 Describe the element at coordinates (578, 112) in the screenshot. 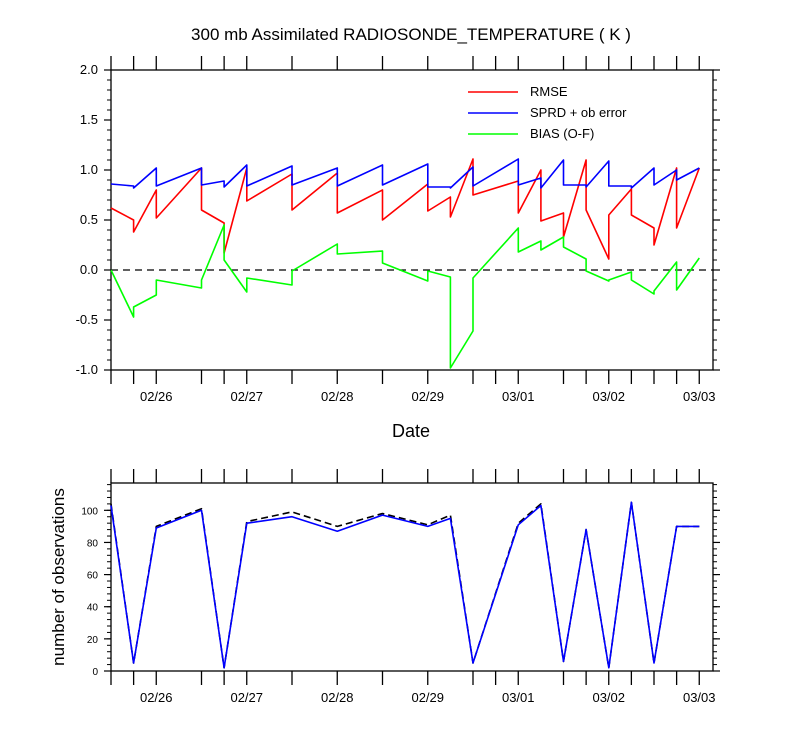

I see `legend-label-sprd: SPRD + ob error` at that location.